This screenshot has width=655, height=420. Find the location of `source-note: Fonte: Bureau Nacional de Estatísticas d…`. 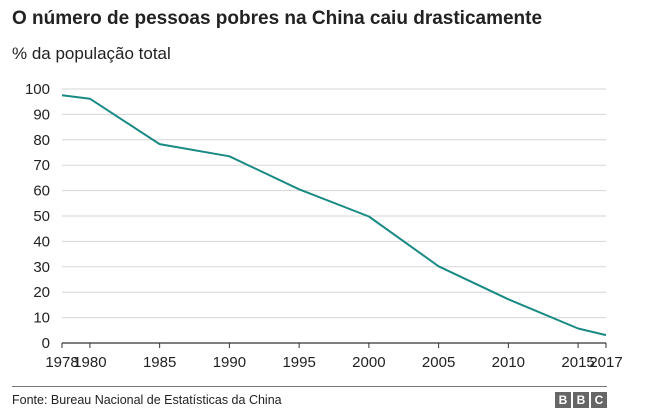

source-note: Fonte: Bureau Nacional de Estatísticas d… is located at coordinates (147, 400).